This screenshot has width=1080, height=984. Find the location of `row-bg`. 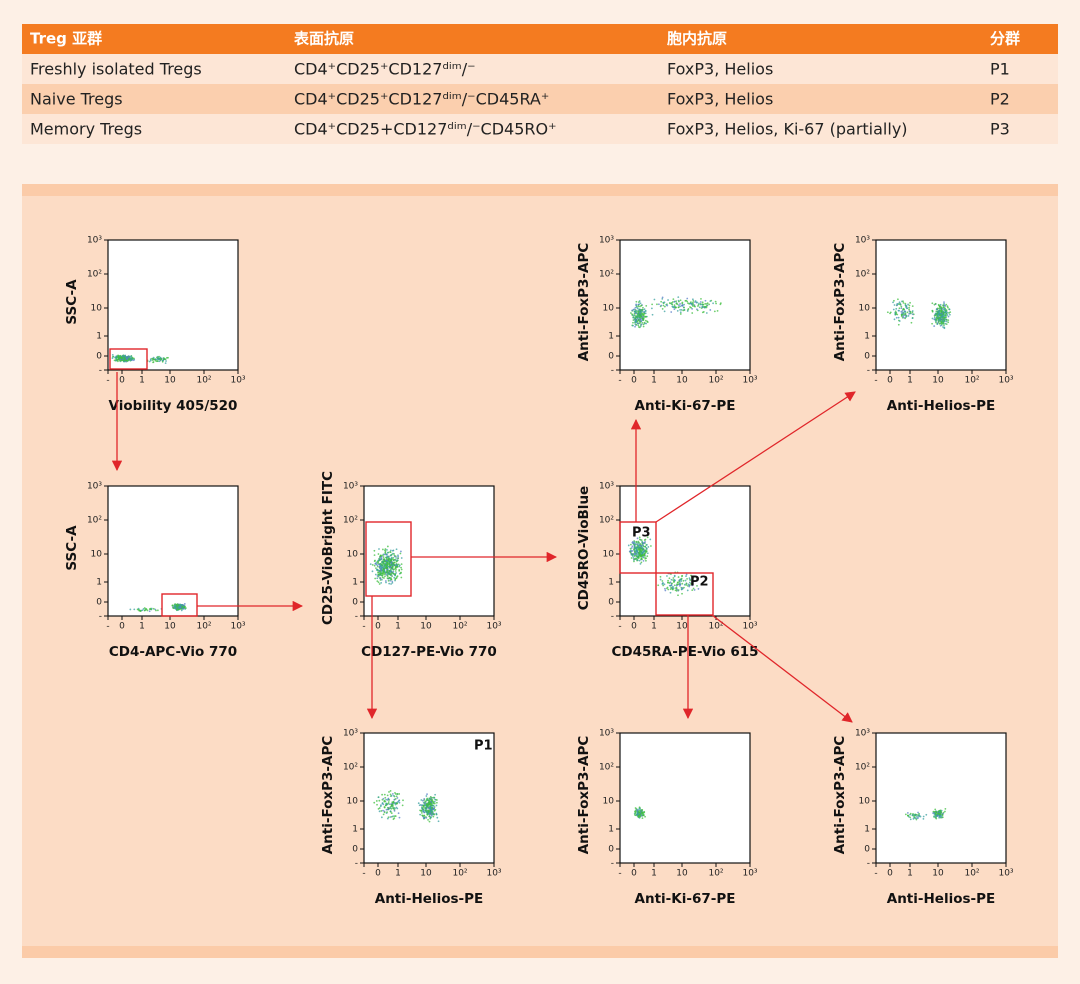

row-bg is located at coordinates (540, 69).